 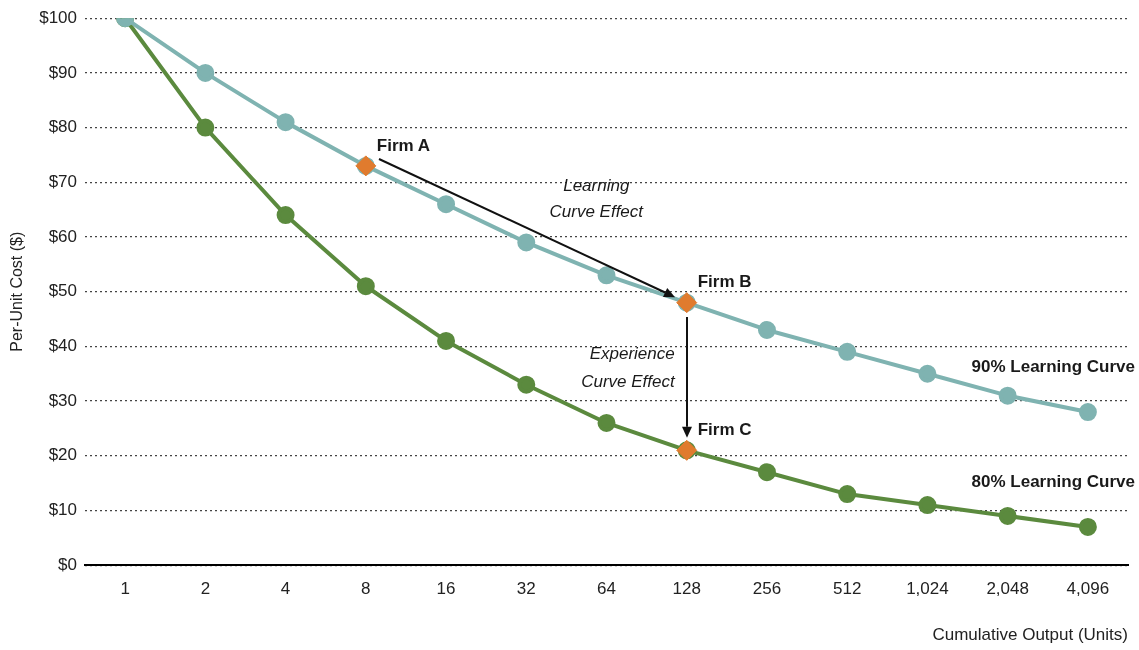 I want to click on x-tick-label: 32, so click(x=526, y=589).